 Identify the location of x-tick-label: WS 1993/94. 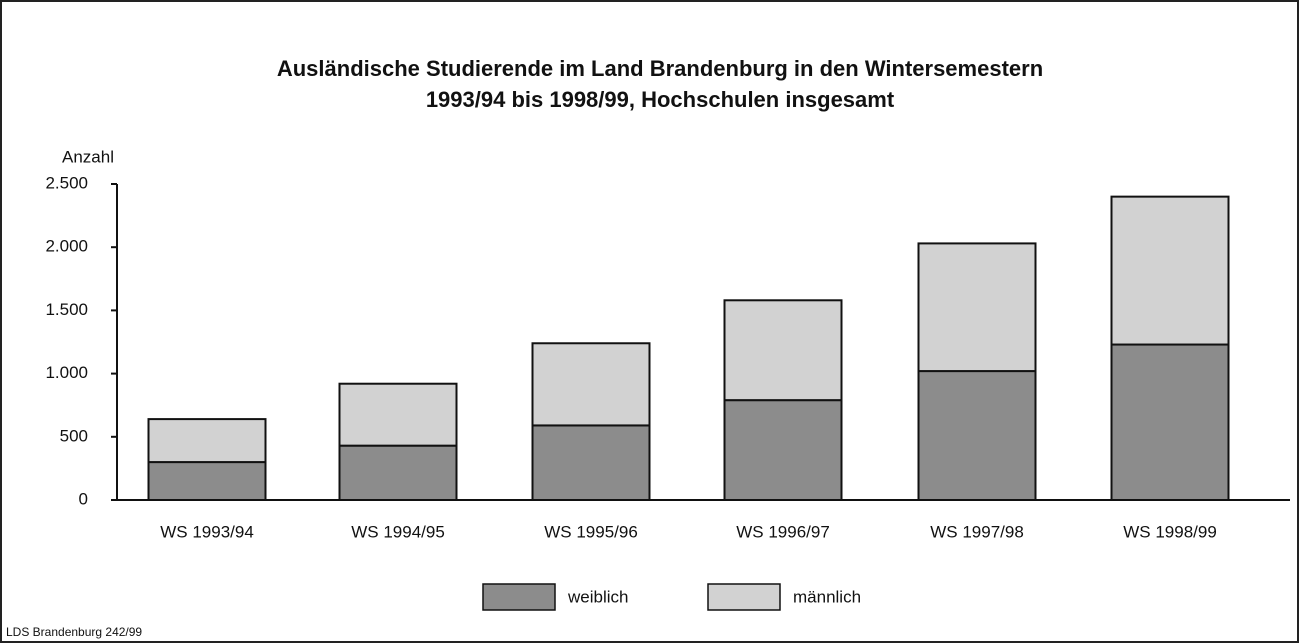
(207, 531).